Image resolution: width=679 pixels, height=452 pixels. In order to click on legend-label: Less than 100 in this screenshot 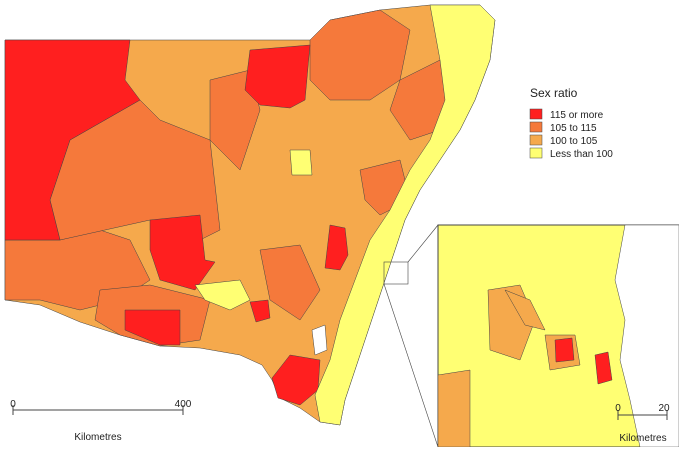, I will do `click(581, 154)`.